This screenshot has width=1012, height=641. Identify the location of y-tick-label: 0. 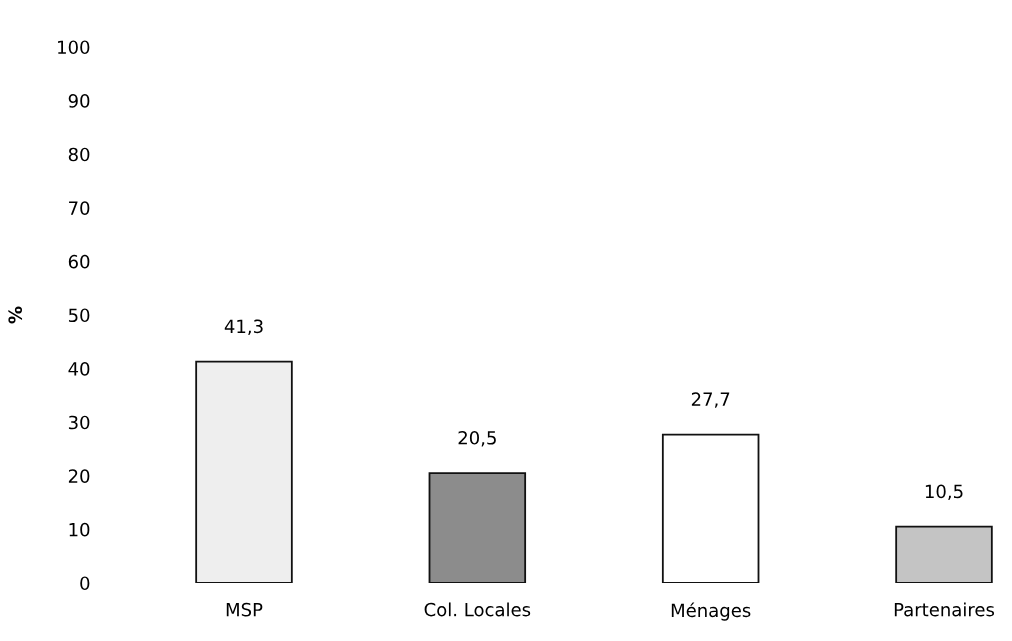
(85, 583).